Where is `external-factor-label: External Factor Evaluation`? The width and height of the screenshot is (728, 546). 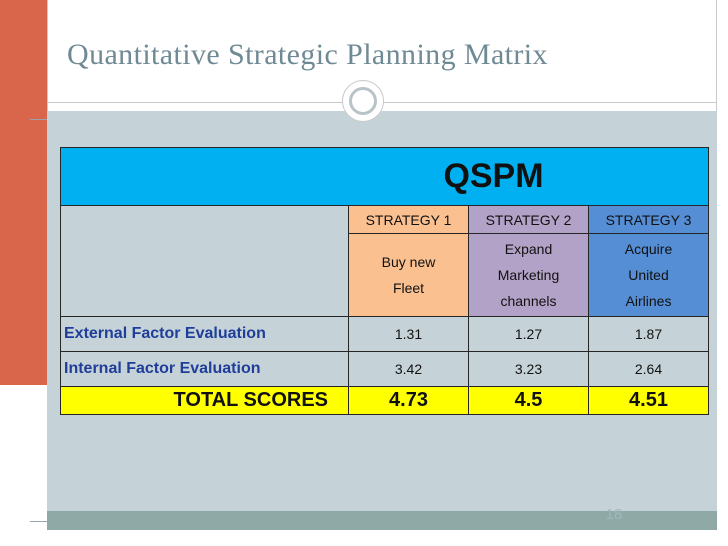 external-factor-label: External Factor Evaluation is located at coordinates (204, 334).